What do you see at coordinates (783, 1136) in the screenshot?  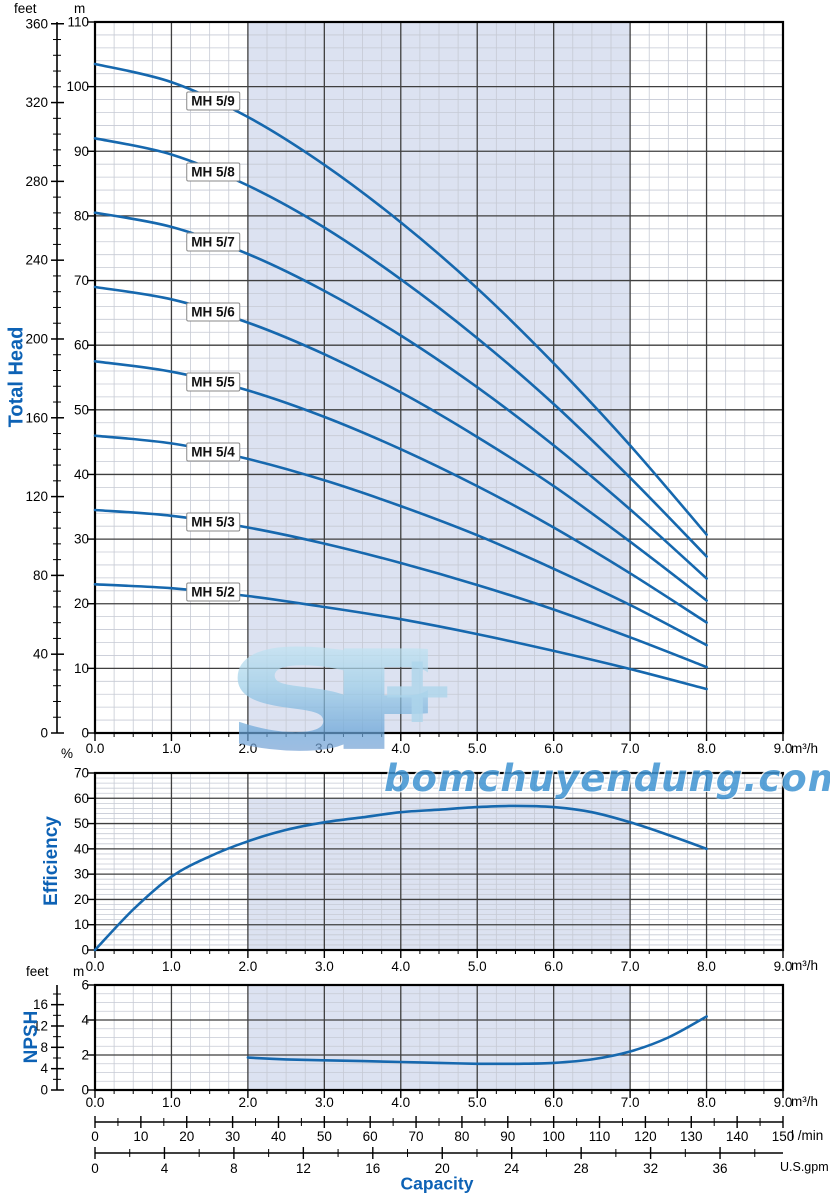 I see `svg-text: 150` at bounding box center [783, 1136].